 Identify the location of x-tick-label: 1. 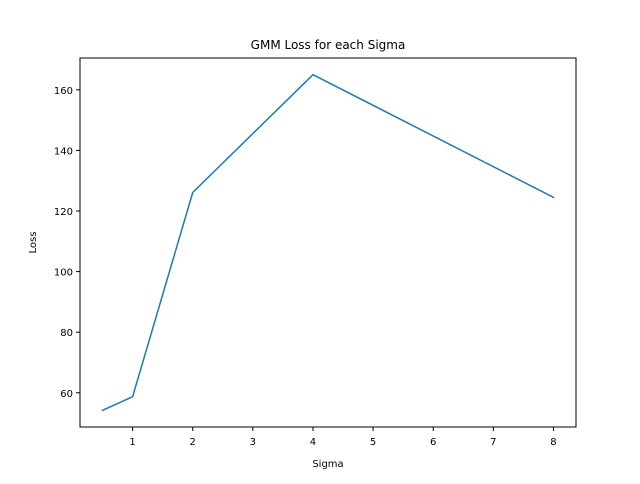
(132, 442).